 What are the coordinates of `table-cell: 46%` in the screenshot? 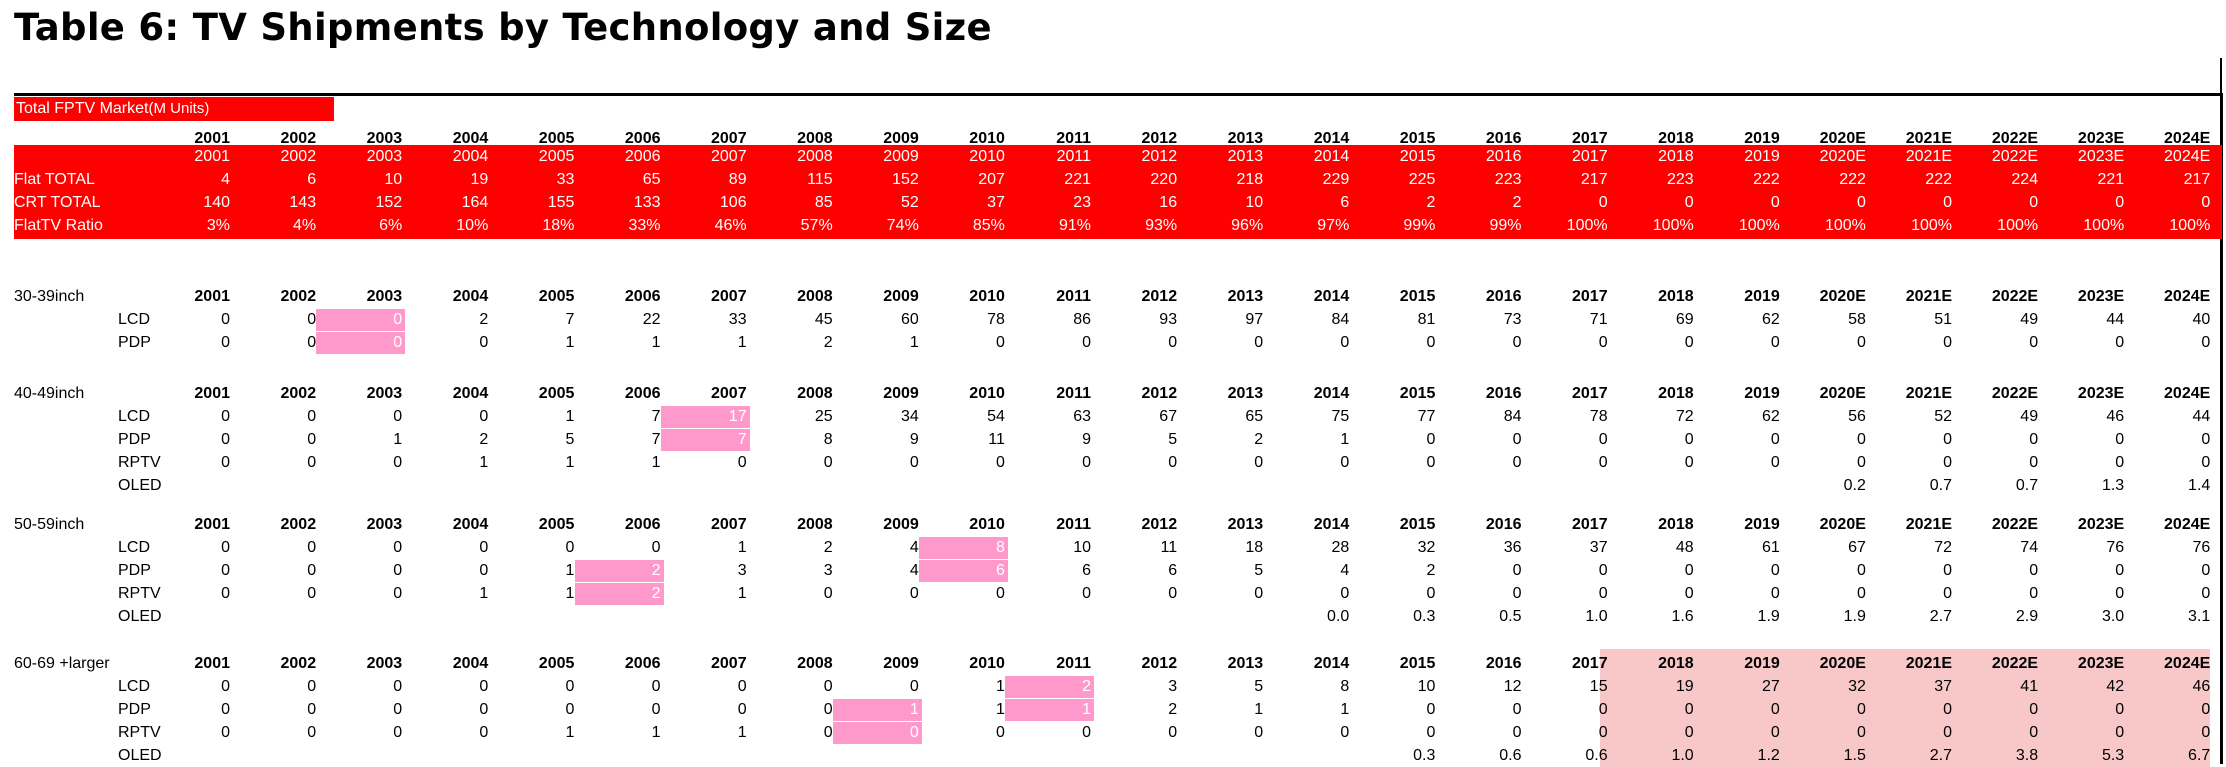 It's located at (730, 225).